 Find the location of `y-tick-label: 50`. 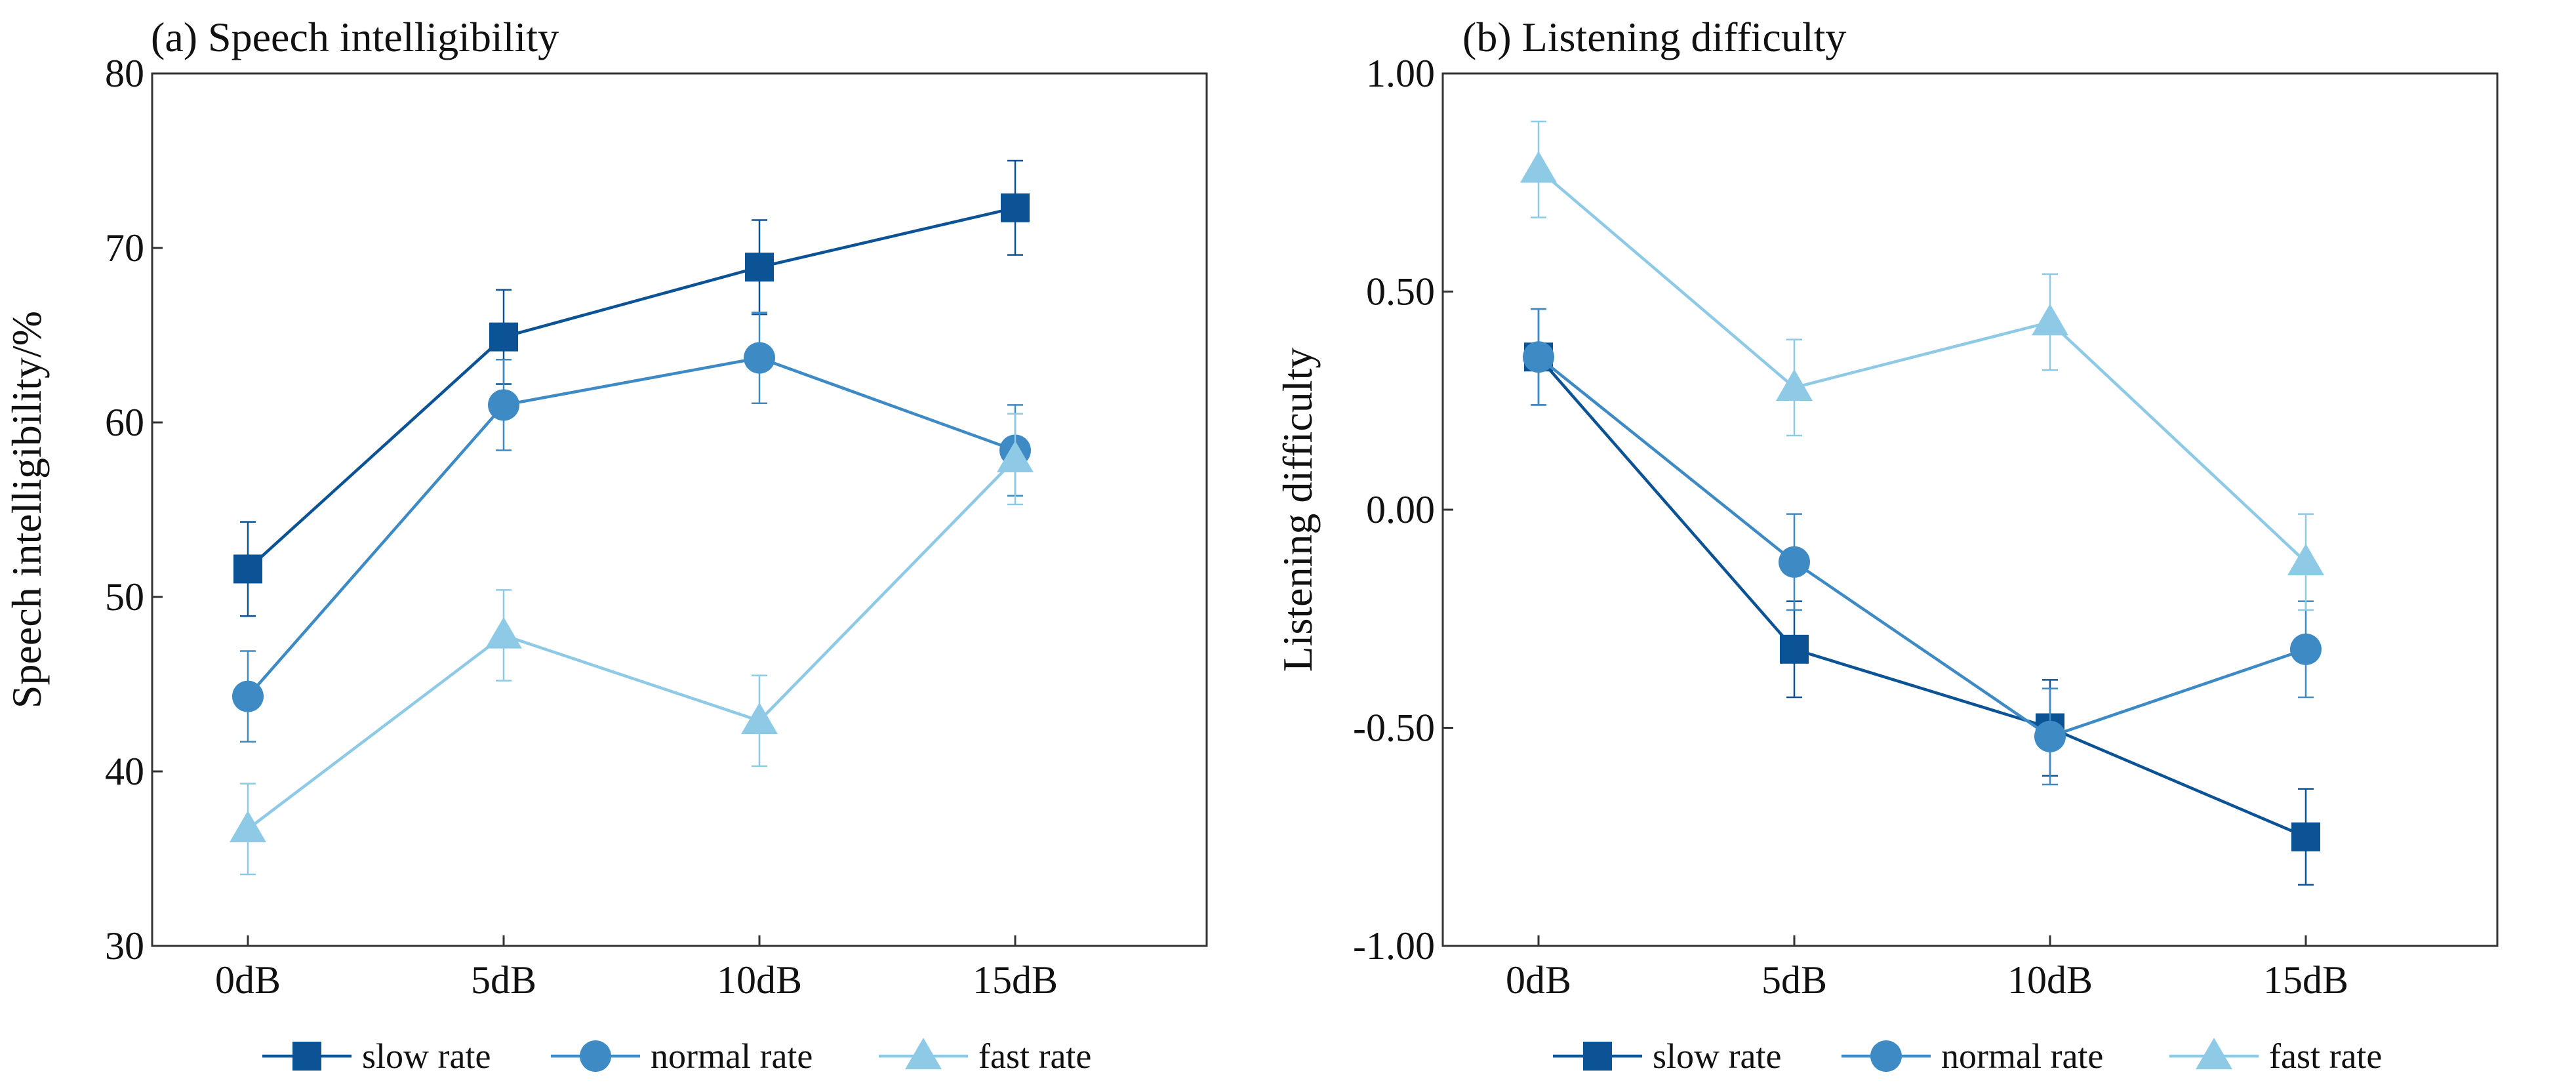

y-tick-label: 50 is located at coordinates (124, 597).